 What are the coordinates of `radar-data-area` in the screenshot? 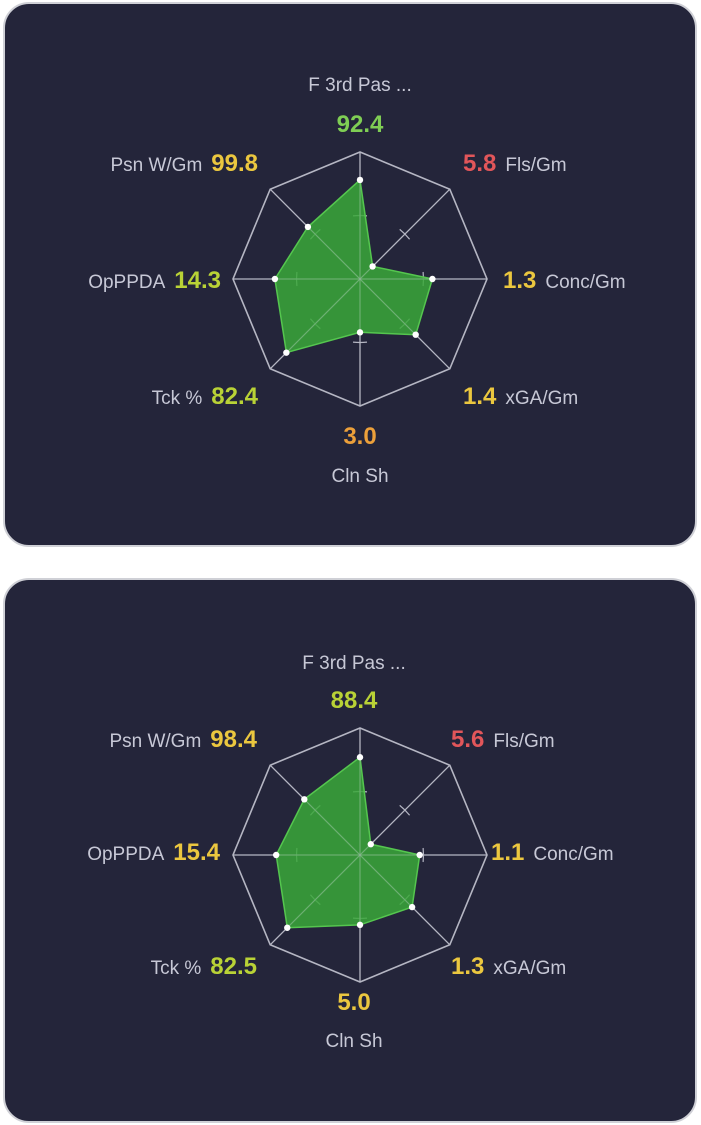 It's located at (354, 266).